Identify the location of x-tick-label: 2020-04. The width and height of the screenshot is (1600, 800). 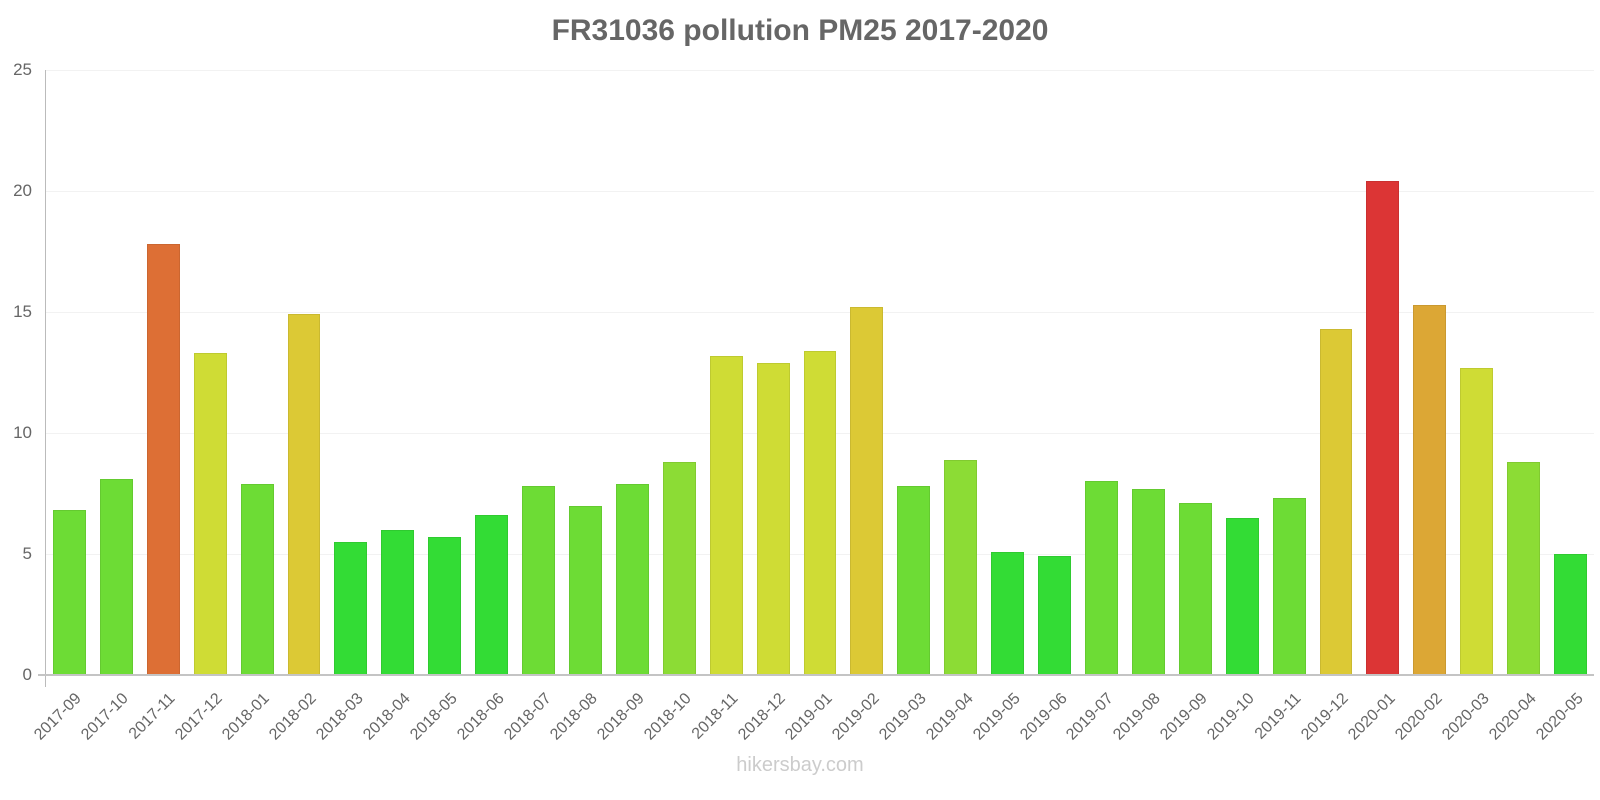
(1512, 717).